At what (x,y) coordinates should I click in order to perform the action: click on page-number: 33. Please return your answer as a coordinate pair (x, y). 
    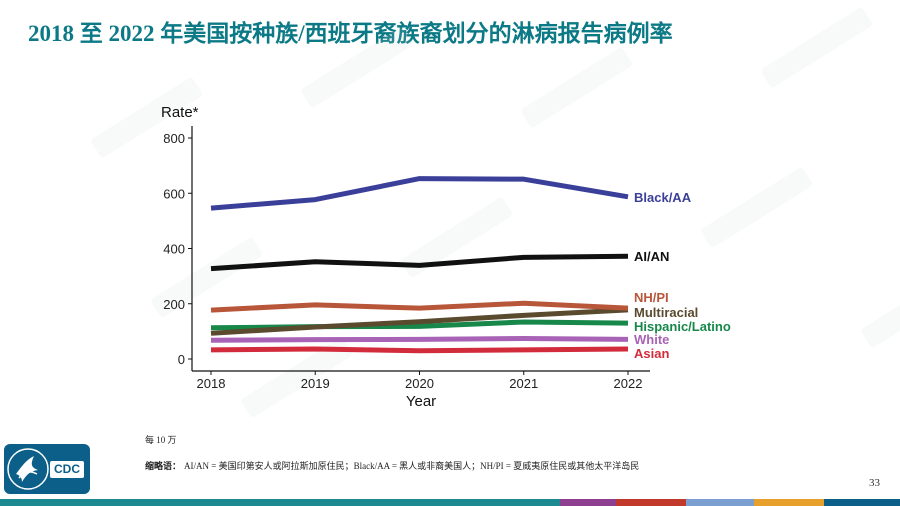
    Looking at the image, I should click on (874, 483).